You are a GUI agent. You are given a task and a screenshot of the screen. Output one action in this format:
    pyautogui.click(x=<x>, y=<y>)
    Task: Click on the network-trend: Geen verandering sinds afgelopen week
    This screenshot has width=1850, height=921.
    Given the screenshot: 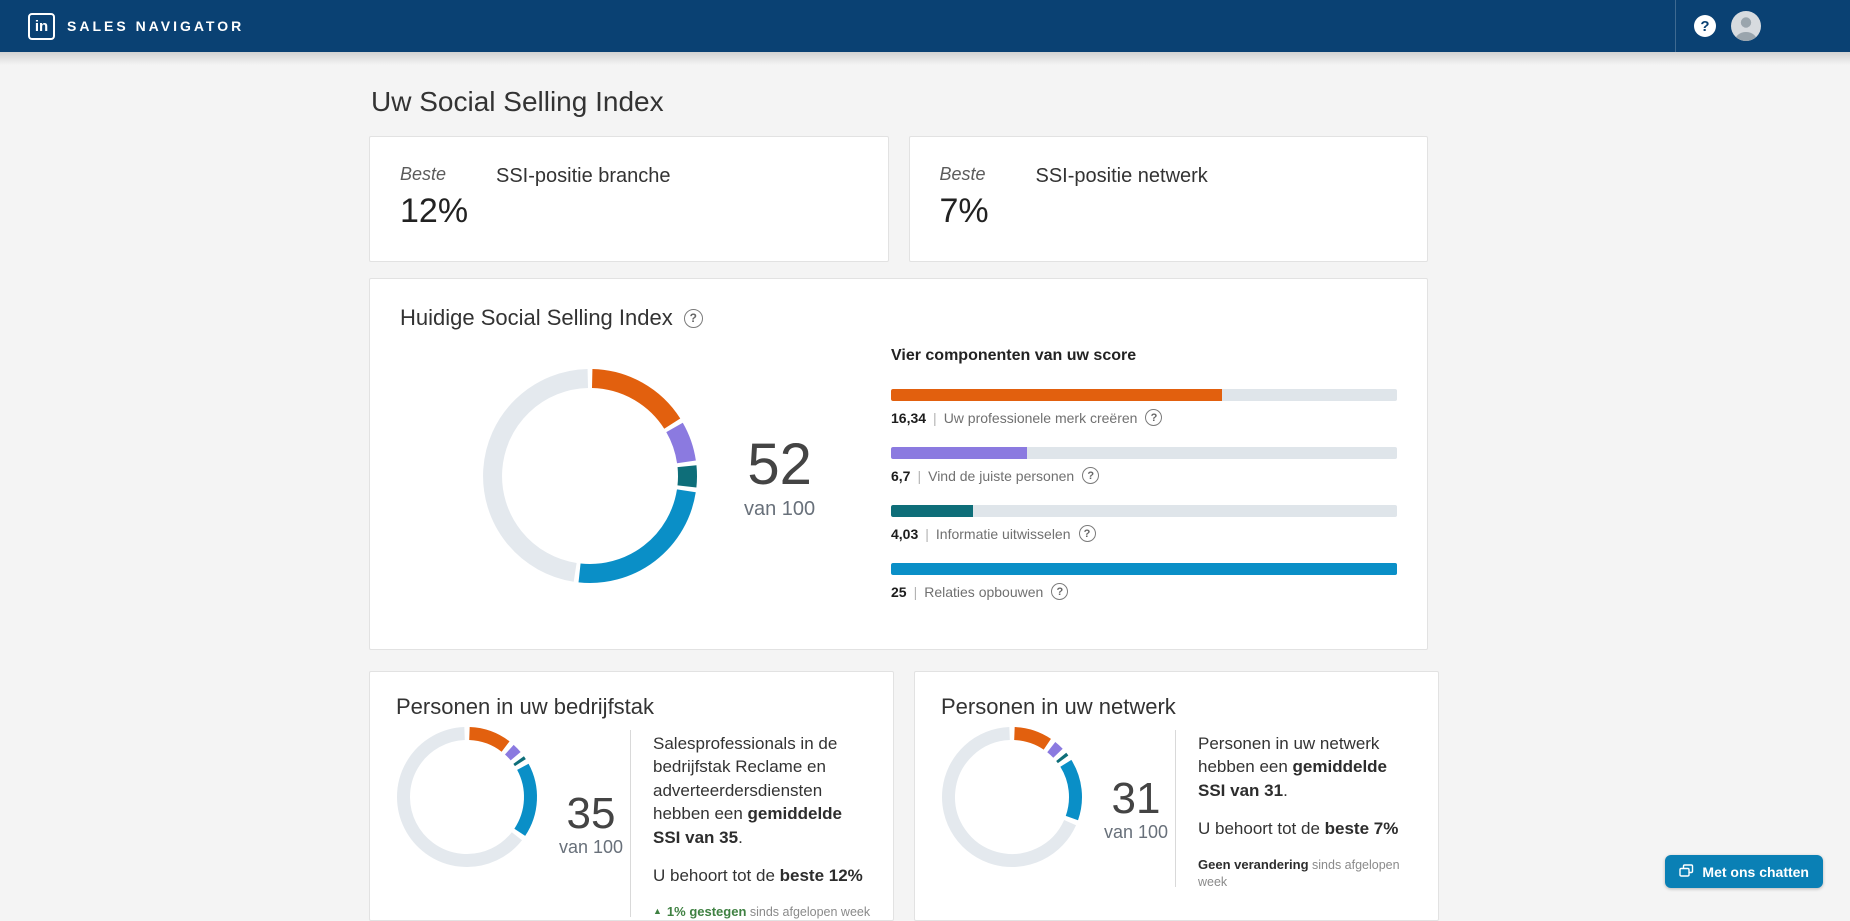 What is the action you would take?
    pyautogui.click(x=1299, y=872)
    